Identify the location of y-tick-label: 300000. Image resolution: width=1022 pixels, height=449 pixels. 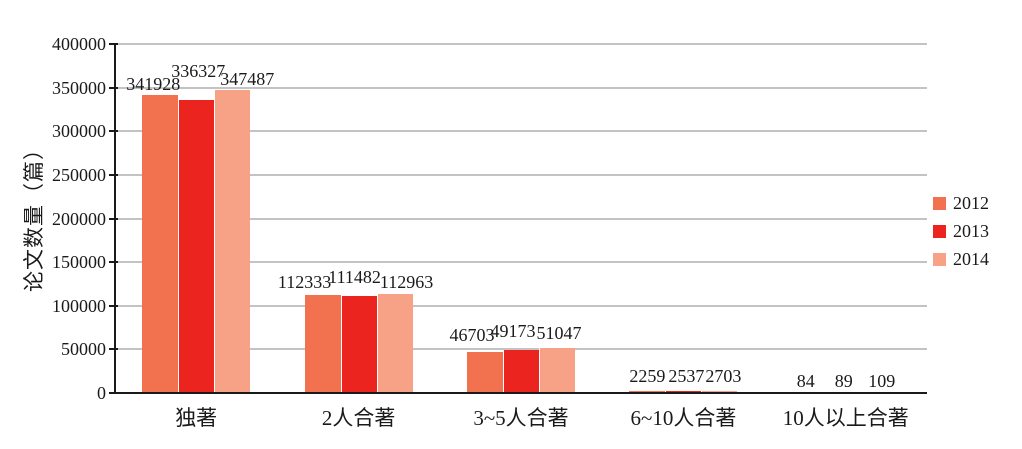
(79, 131).